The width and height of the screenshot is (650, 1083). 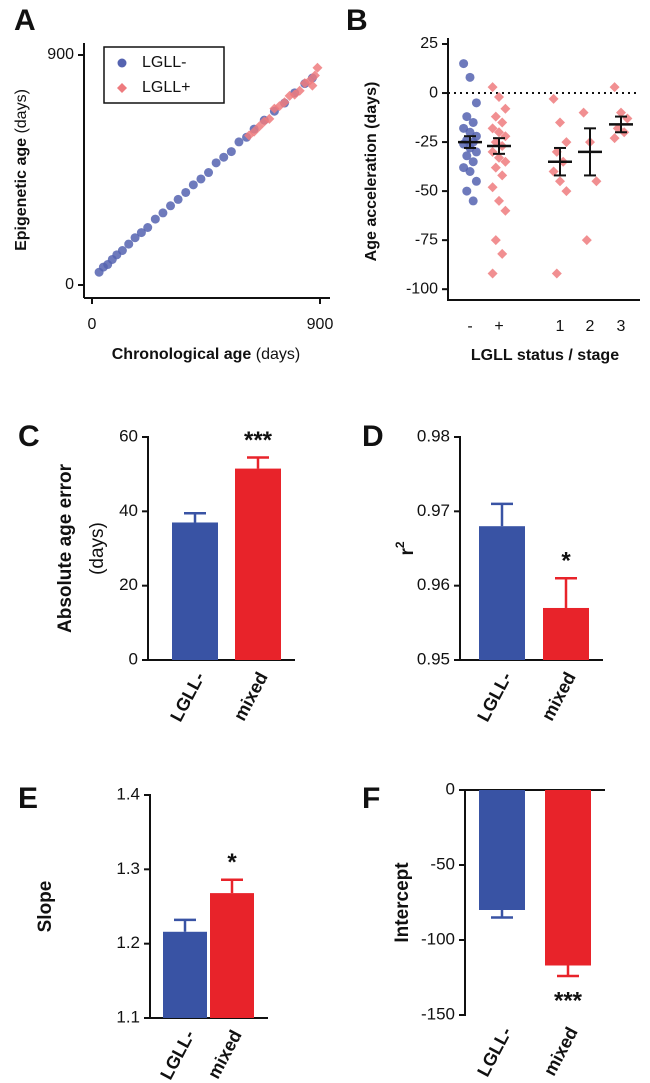 I want to click on x-tick-label: -, so click(x=469, y=326).